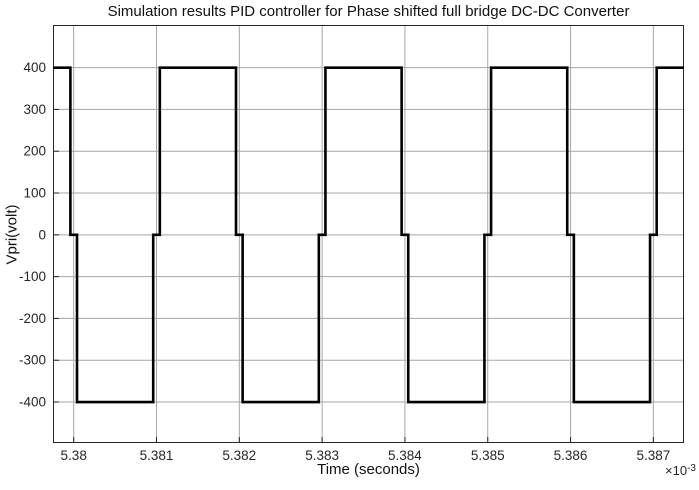 The width and height of the screenshot is (699, 490). Describe the element at coordinates (74, 455) in the screenshot. I see `x-tick-label: 5.38` at that location.